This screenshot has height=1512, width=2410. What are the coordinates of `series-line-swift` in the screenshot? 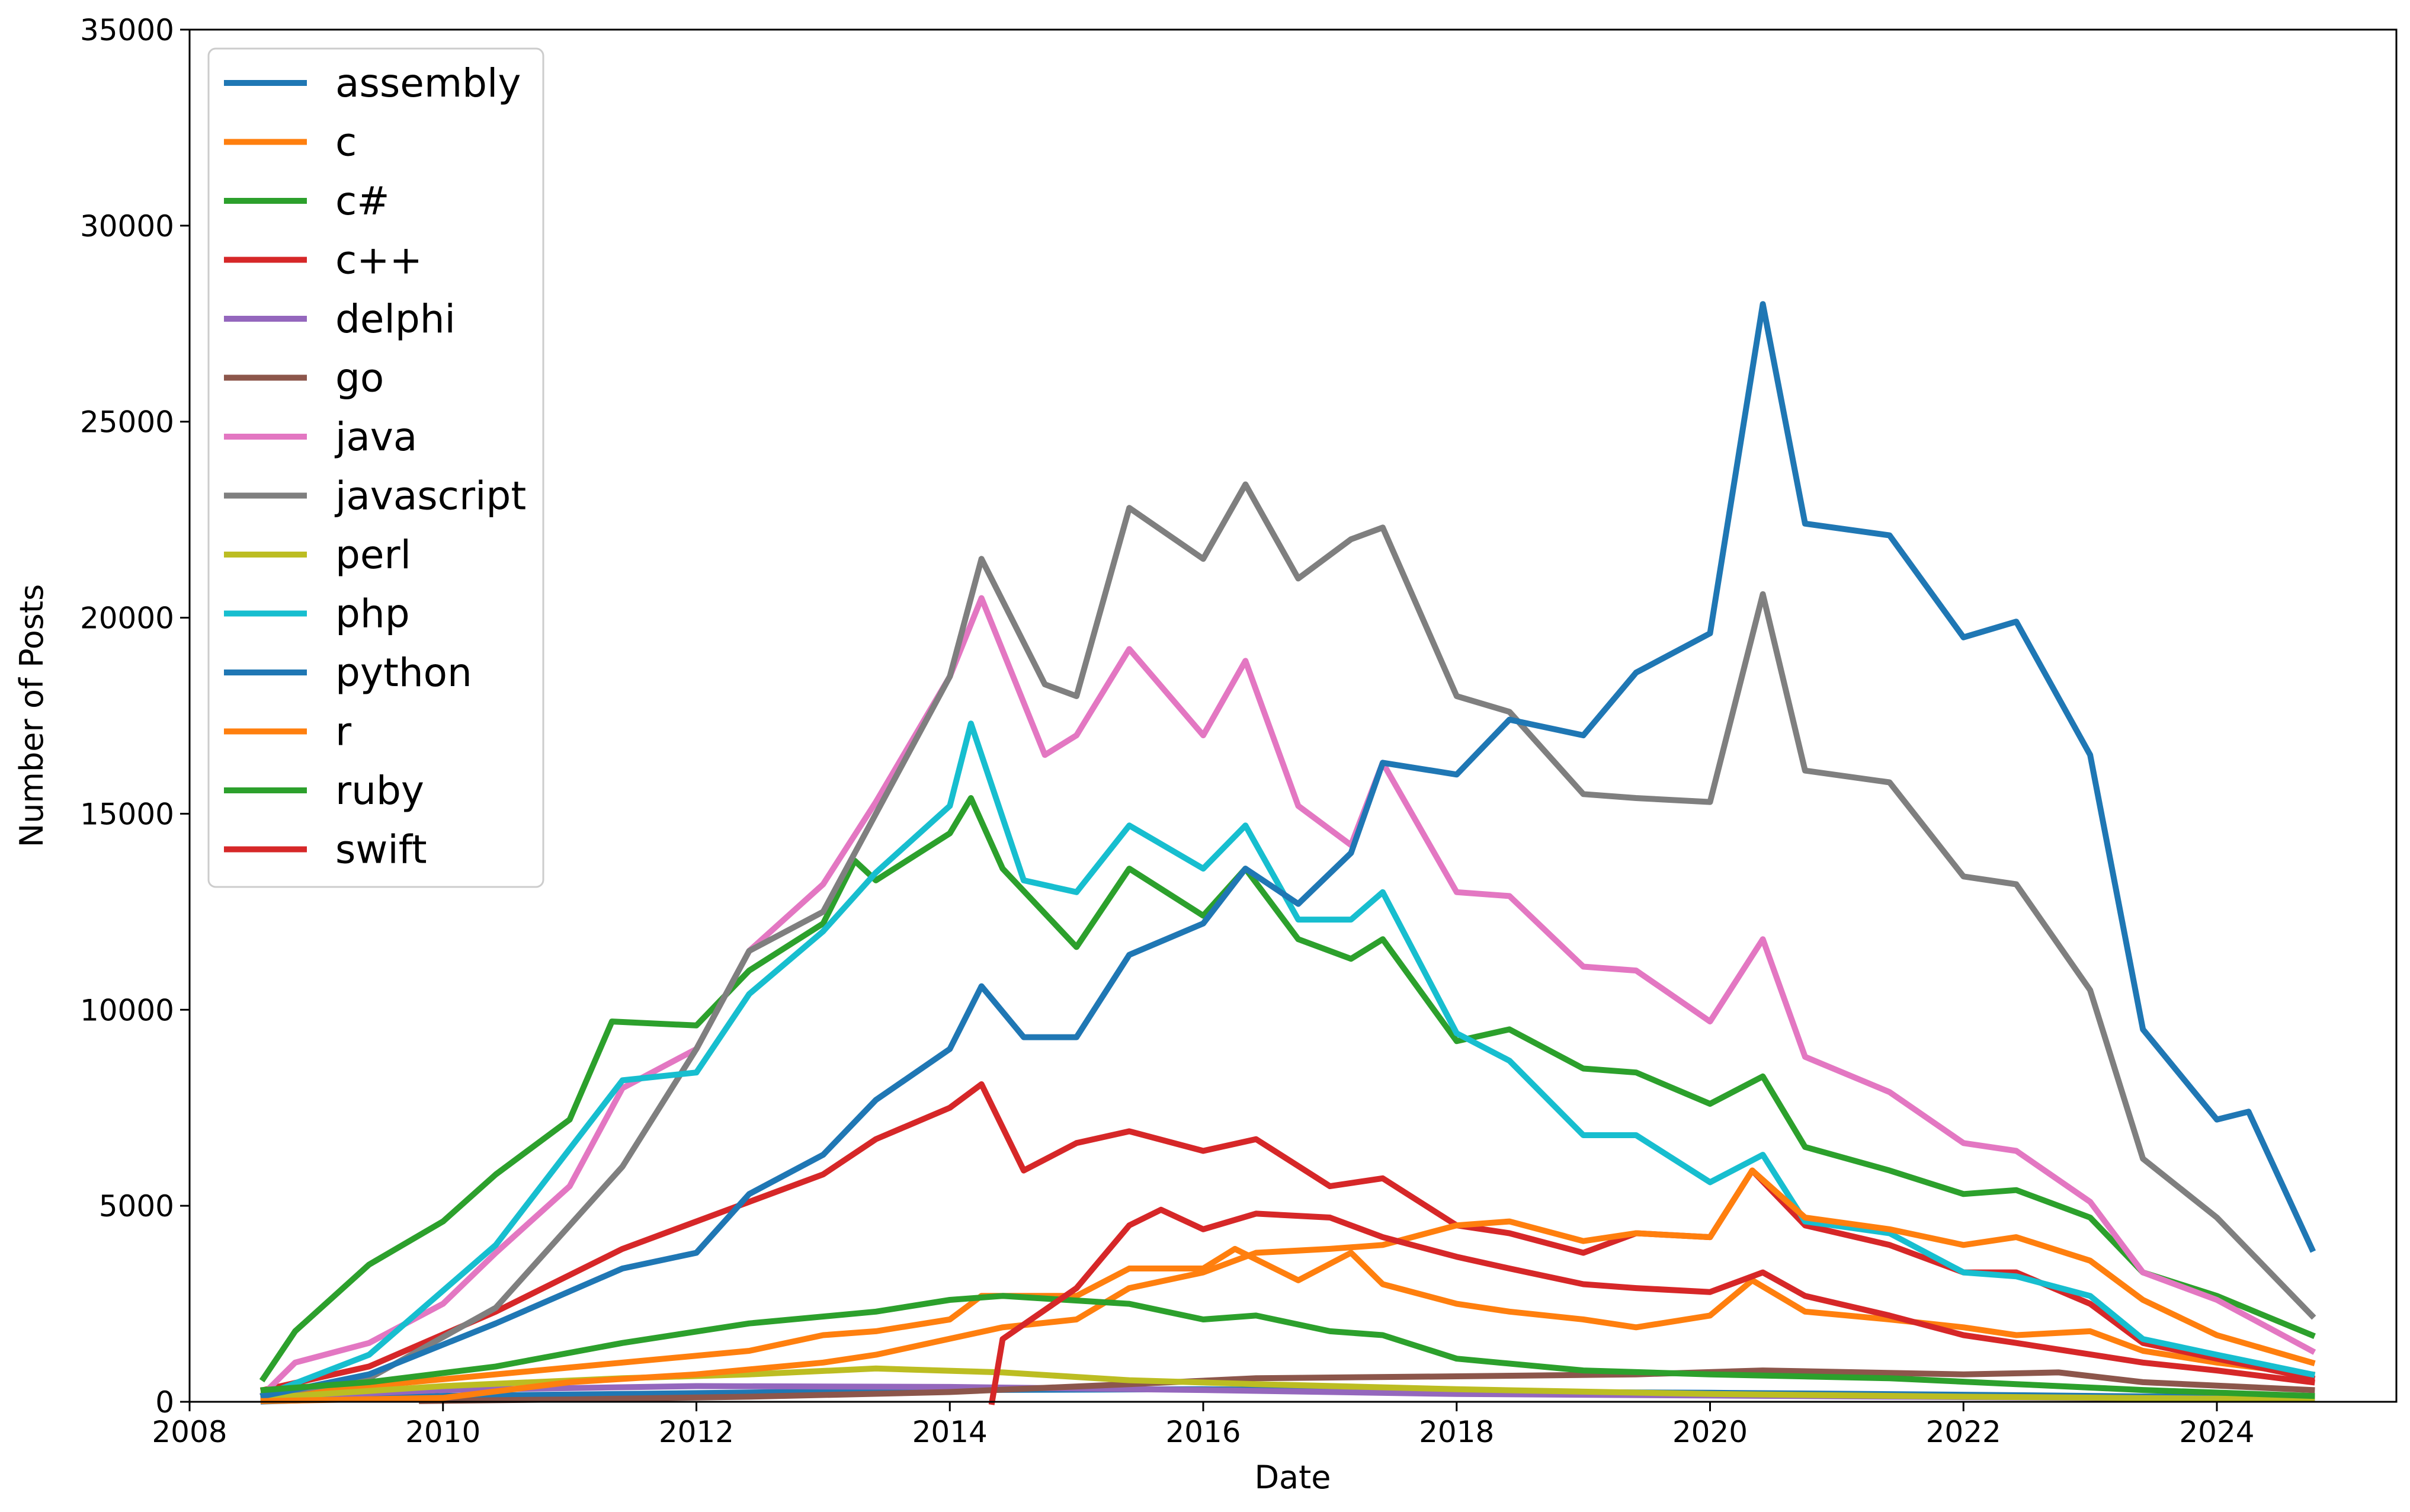 It's located at (1651, 1305).